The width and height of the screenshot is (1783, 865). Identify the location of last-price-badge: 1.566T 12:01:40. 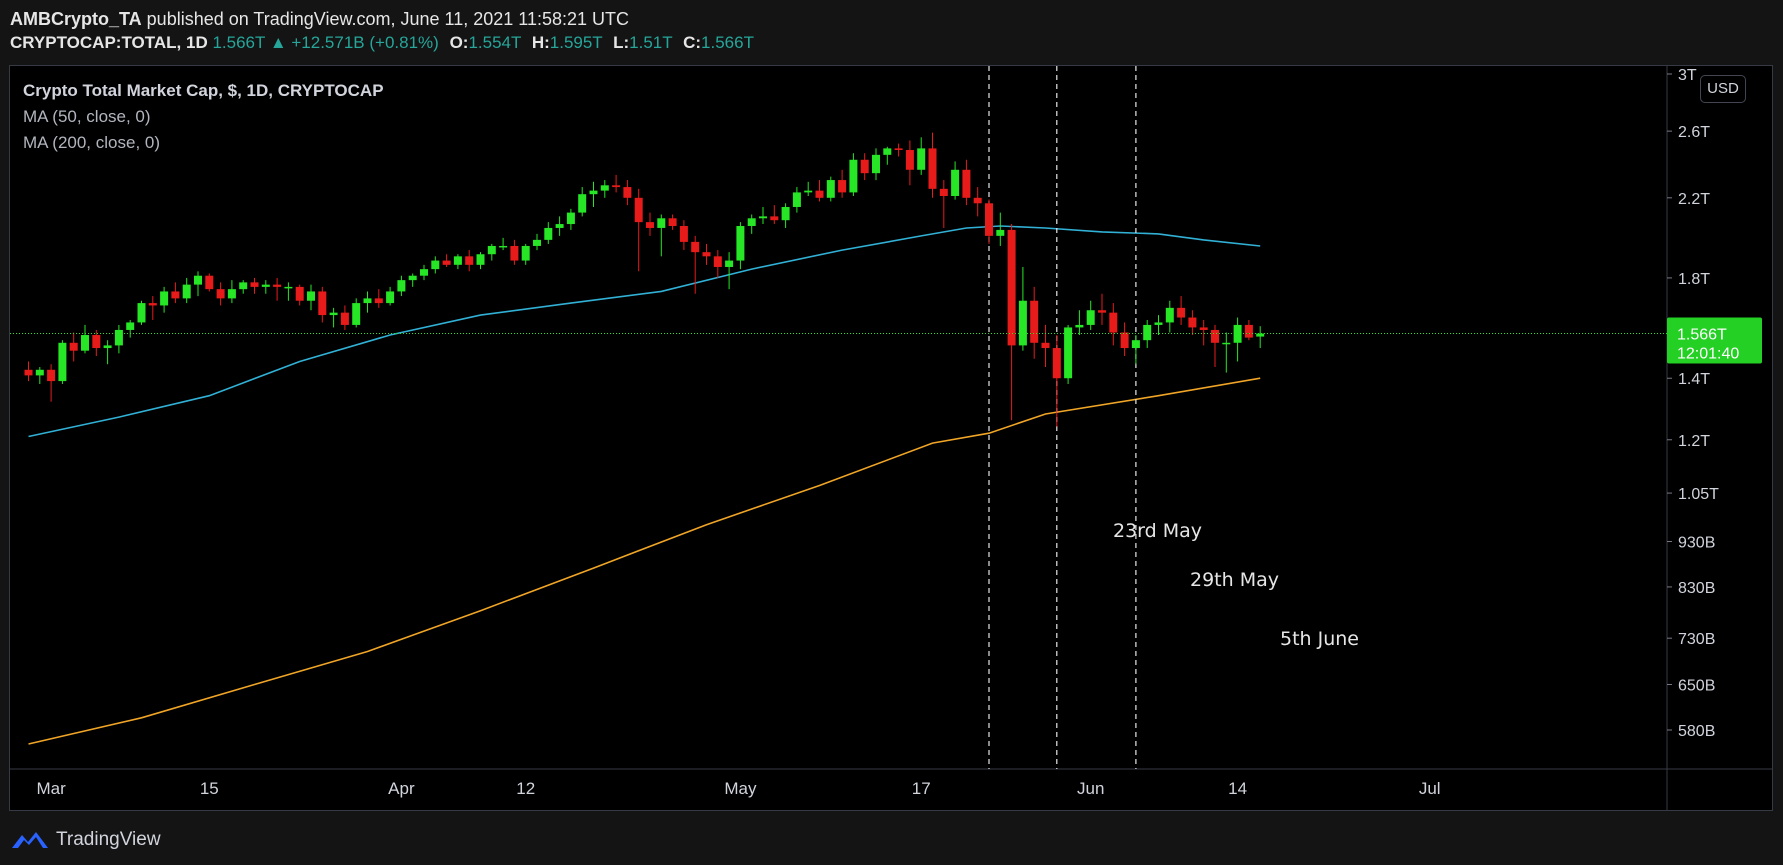
(1714, 340).